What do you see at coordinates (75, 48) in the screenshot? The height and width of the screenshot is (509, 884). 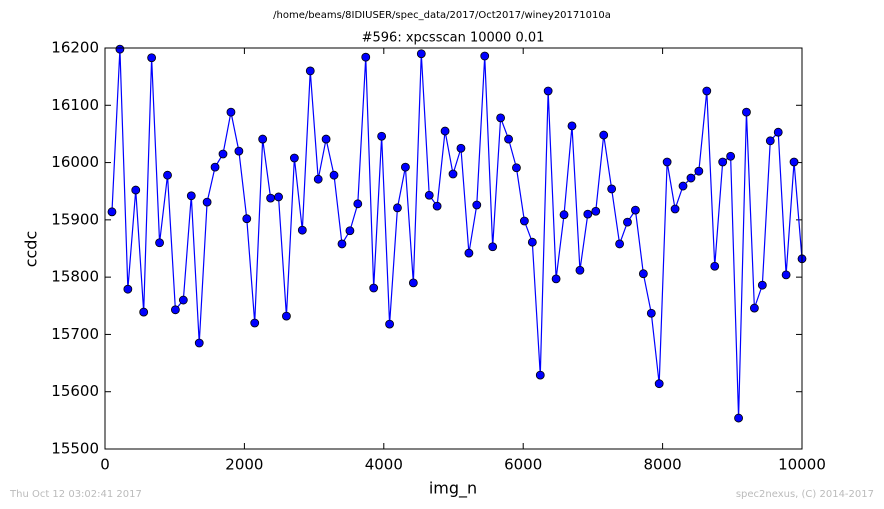 I see `y-tick-label: 16200` at bounding box center [75, 48].